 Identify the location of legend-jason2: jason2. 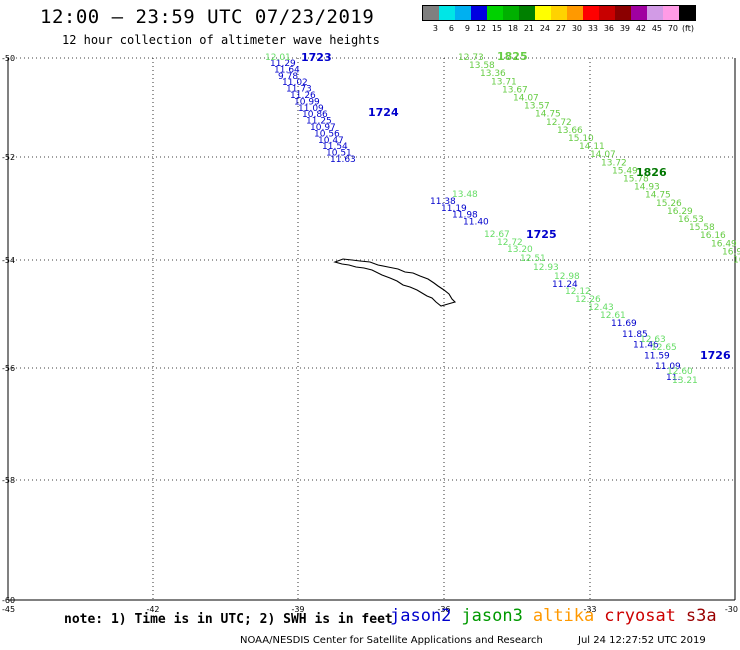
(421, 616).